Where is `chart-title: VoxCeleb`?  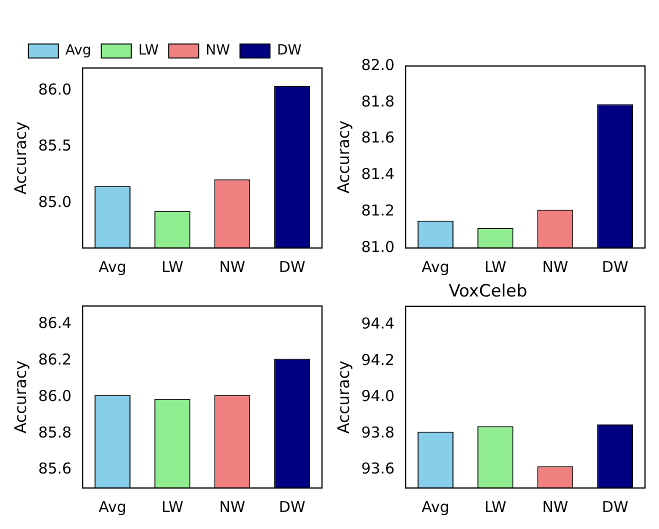 chart-title: VoxCeleb is located at coordinates (488, 292).